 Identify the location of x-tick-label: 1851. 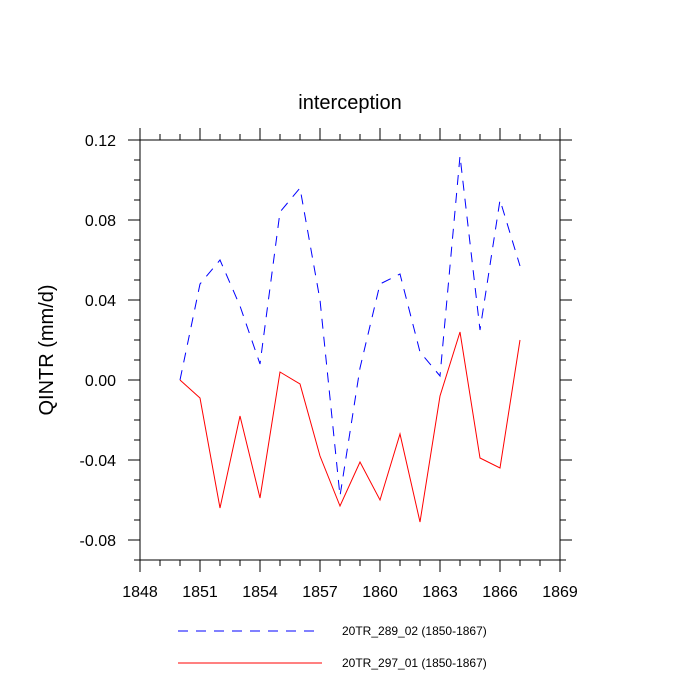
(200, 592).